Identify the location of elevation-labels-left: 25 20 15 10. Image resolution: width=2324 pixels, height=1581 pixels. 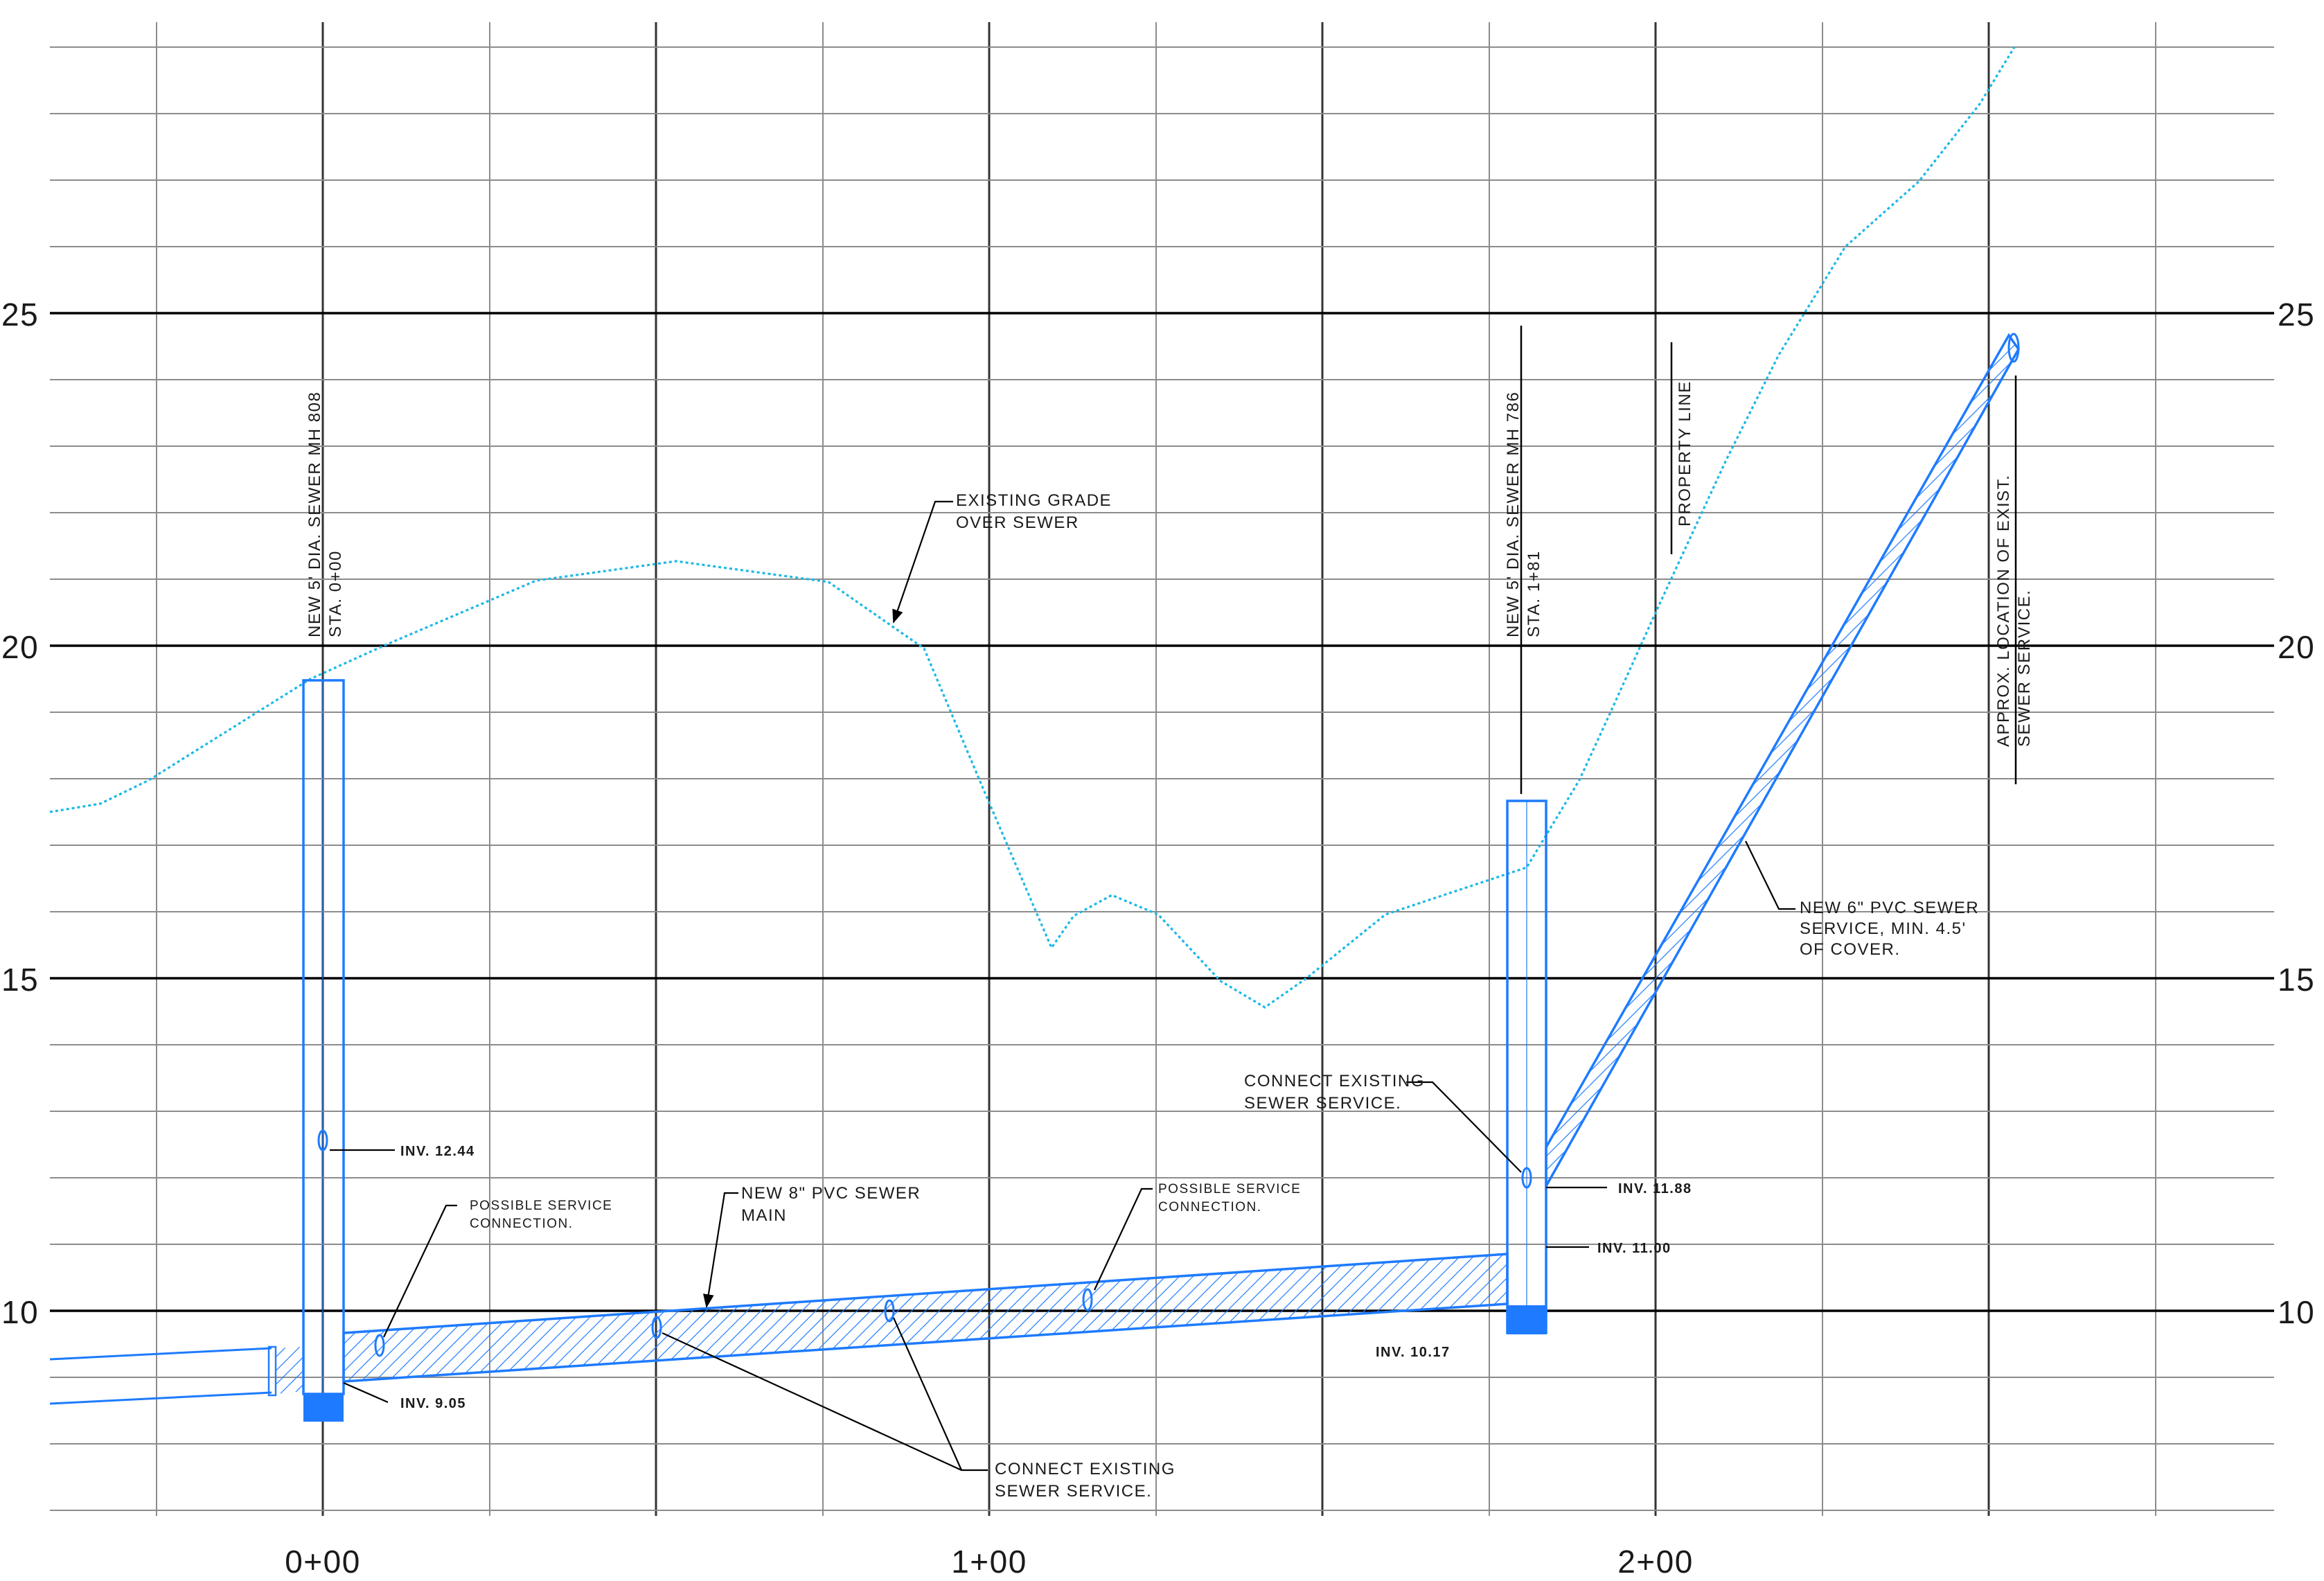
(20, 814).